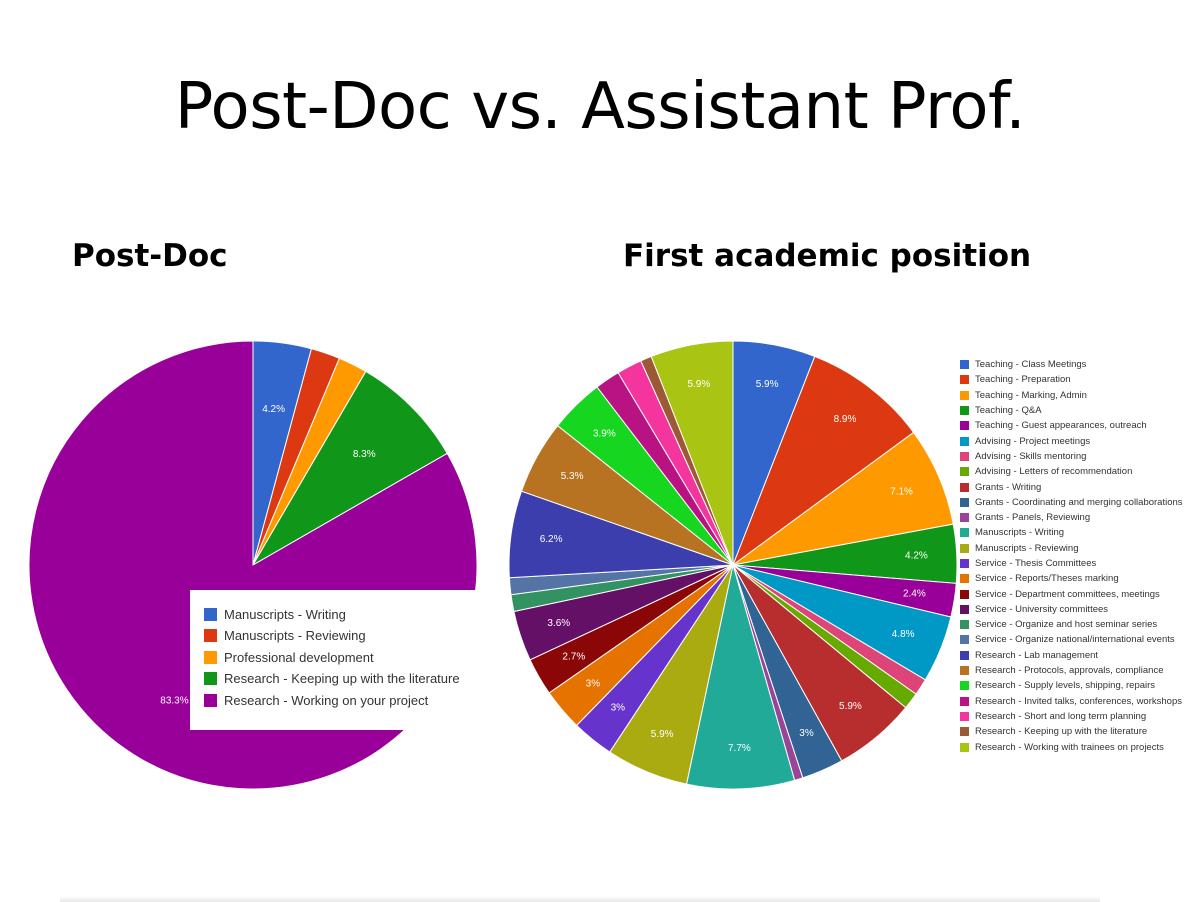 This screenshot has height=902, width=1200. Describe the element at coordinates (1036, 563) in the screenshot. I see `legend-label: Service - Thesis Committees` at that location.